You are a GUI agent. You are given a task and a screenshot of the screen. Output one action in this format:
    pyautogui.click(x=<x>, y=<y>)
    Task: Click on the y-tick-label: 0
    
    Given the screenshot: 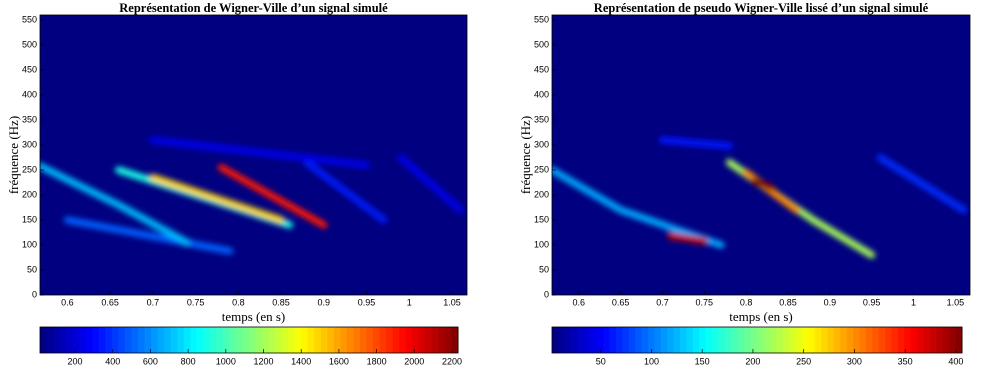 What is the action you would take?
    pyautogui.click(x=34, y=294)
    